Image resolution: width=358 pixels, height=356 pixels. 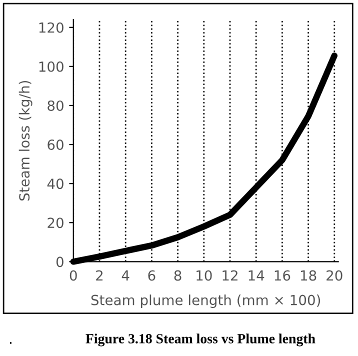 What do you see at coordinates (230, 275) in the screenshot?
I see `x-tick-label: 12` at bounding box center [230, 275].